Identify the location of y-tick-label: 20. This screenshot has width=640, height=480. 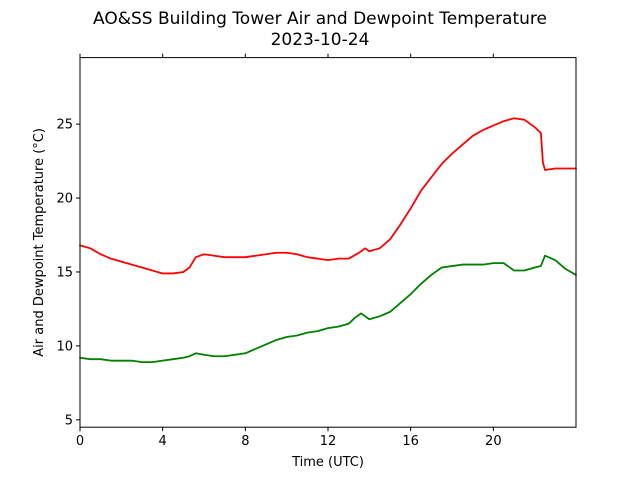
(64, 199).